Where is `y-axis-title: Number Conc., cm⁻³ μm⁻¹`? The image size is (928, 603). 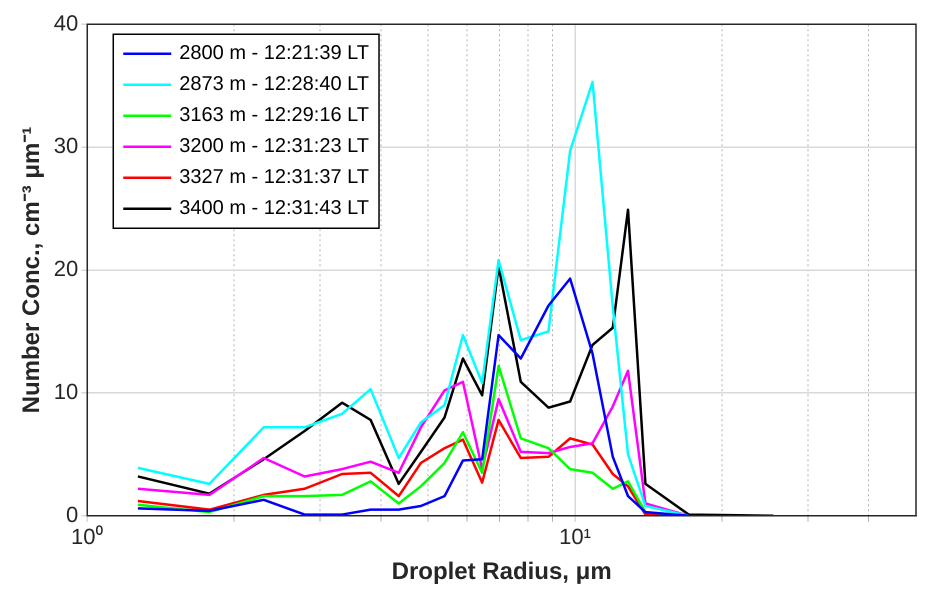
y-axis-title: Number Conc., cm⁻³ μm⁻¹ is located at coordinates (32, 270).